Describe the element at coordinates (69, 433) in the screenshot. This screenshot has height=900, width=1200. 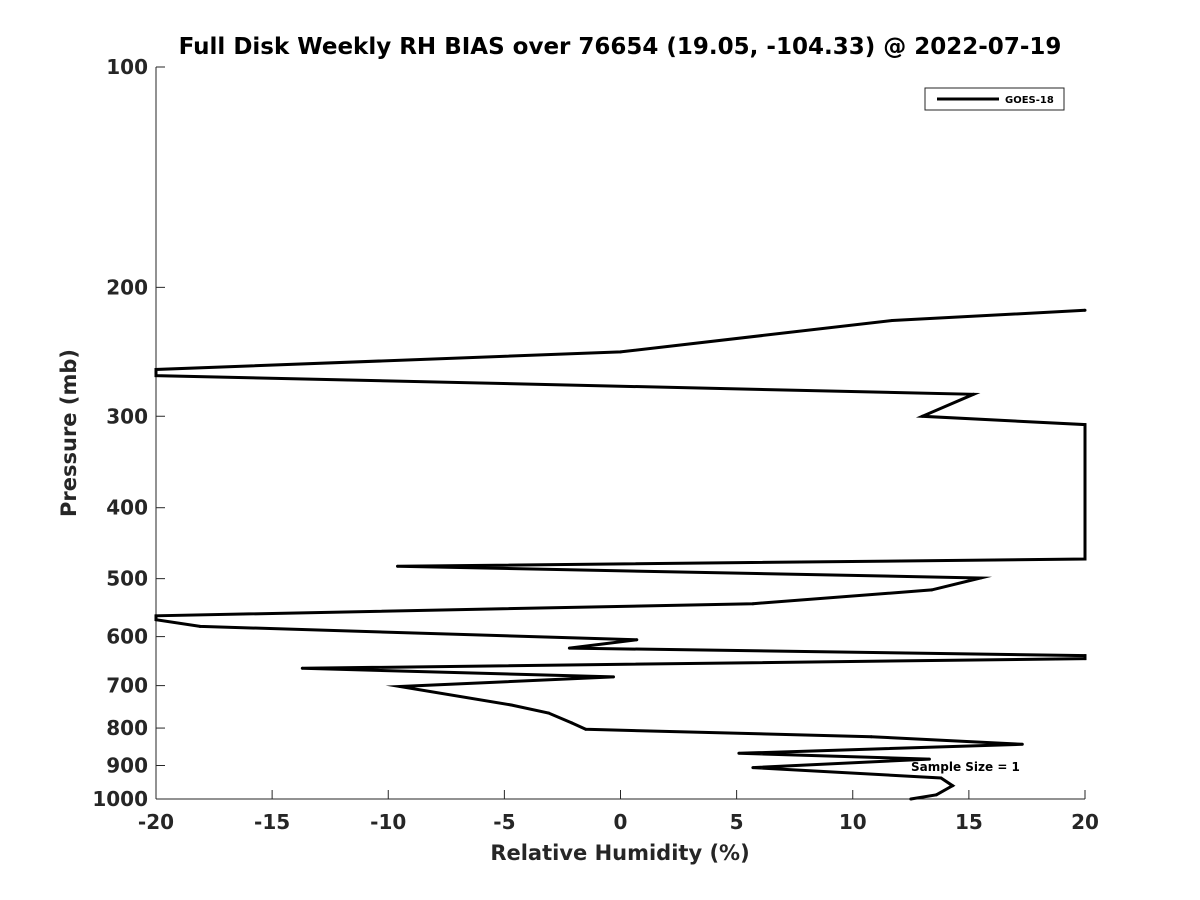
I see `y-axis-label: Pressure (mb)` at that location.